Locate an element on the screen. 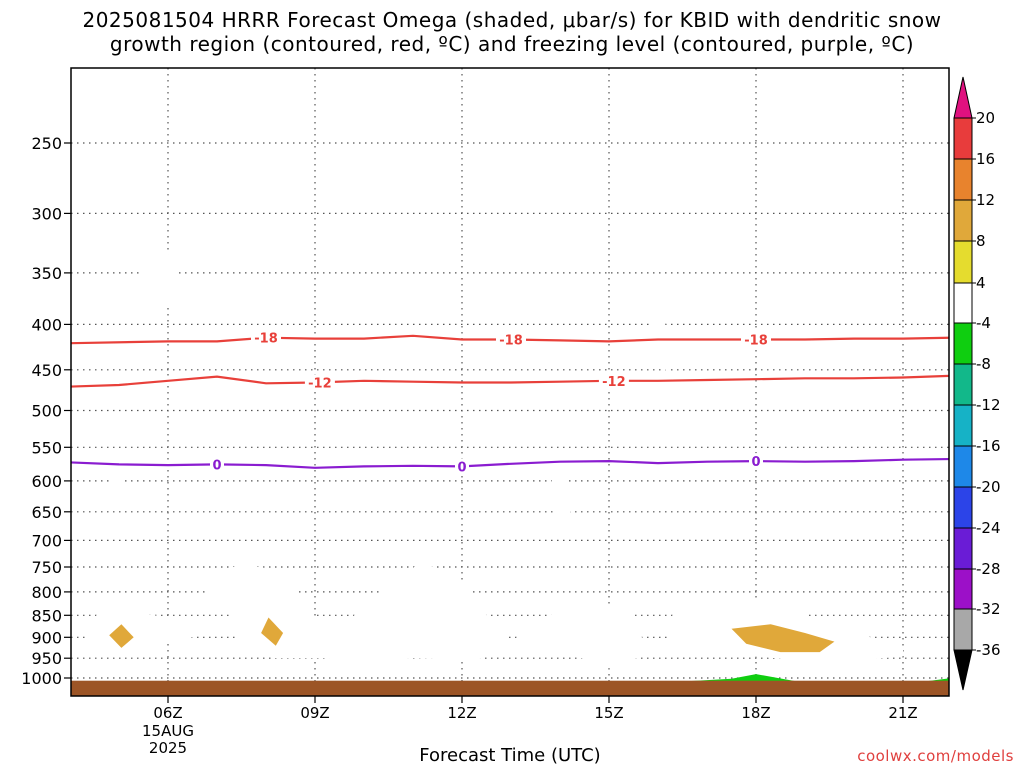 The width and height of the screenshot is (1024, 768). y-tick-label: 800 is located at coordinates (46, 592).